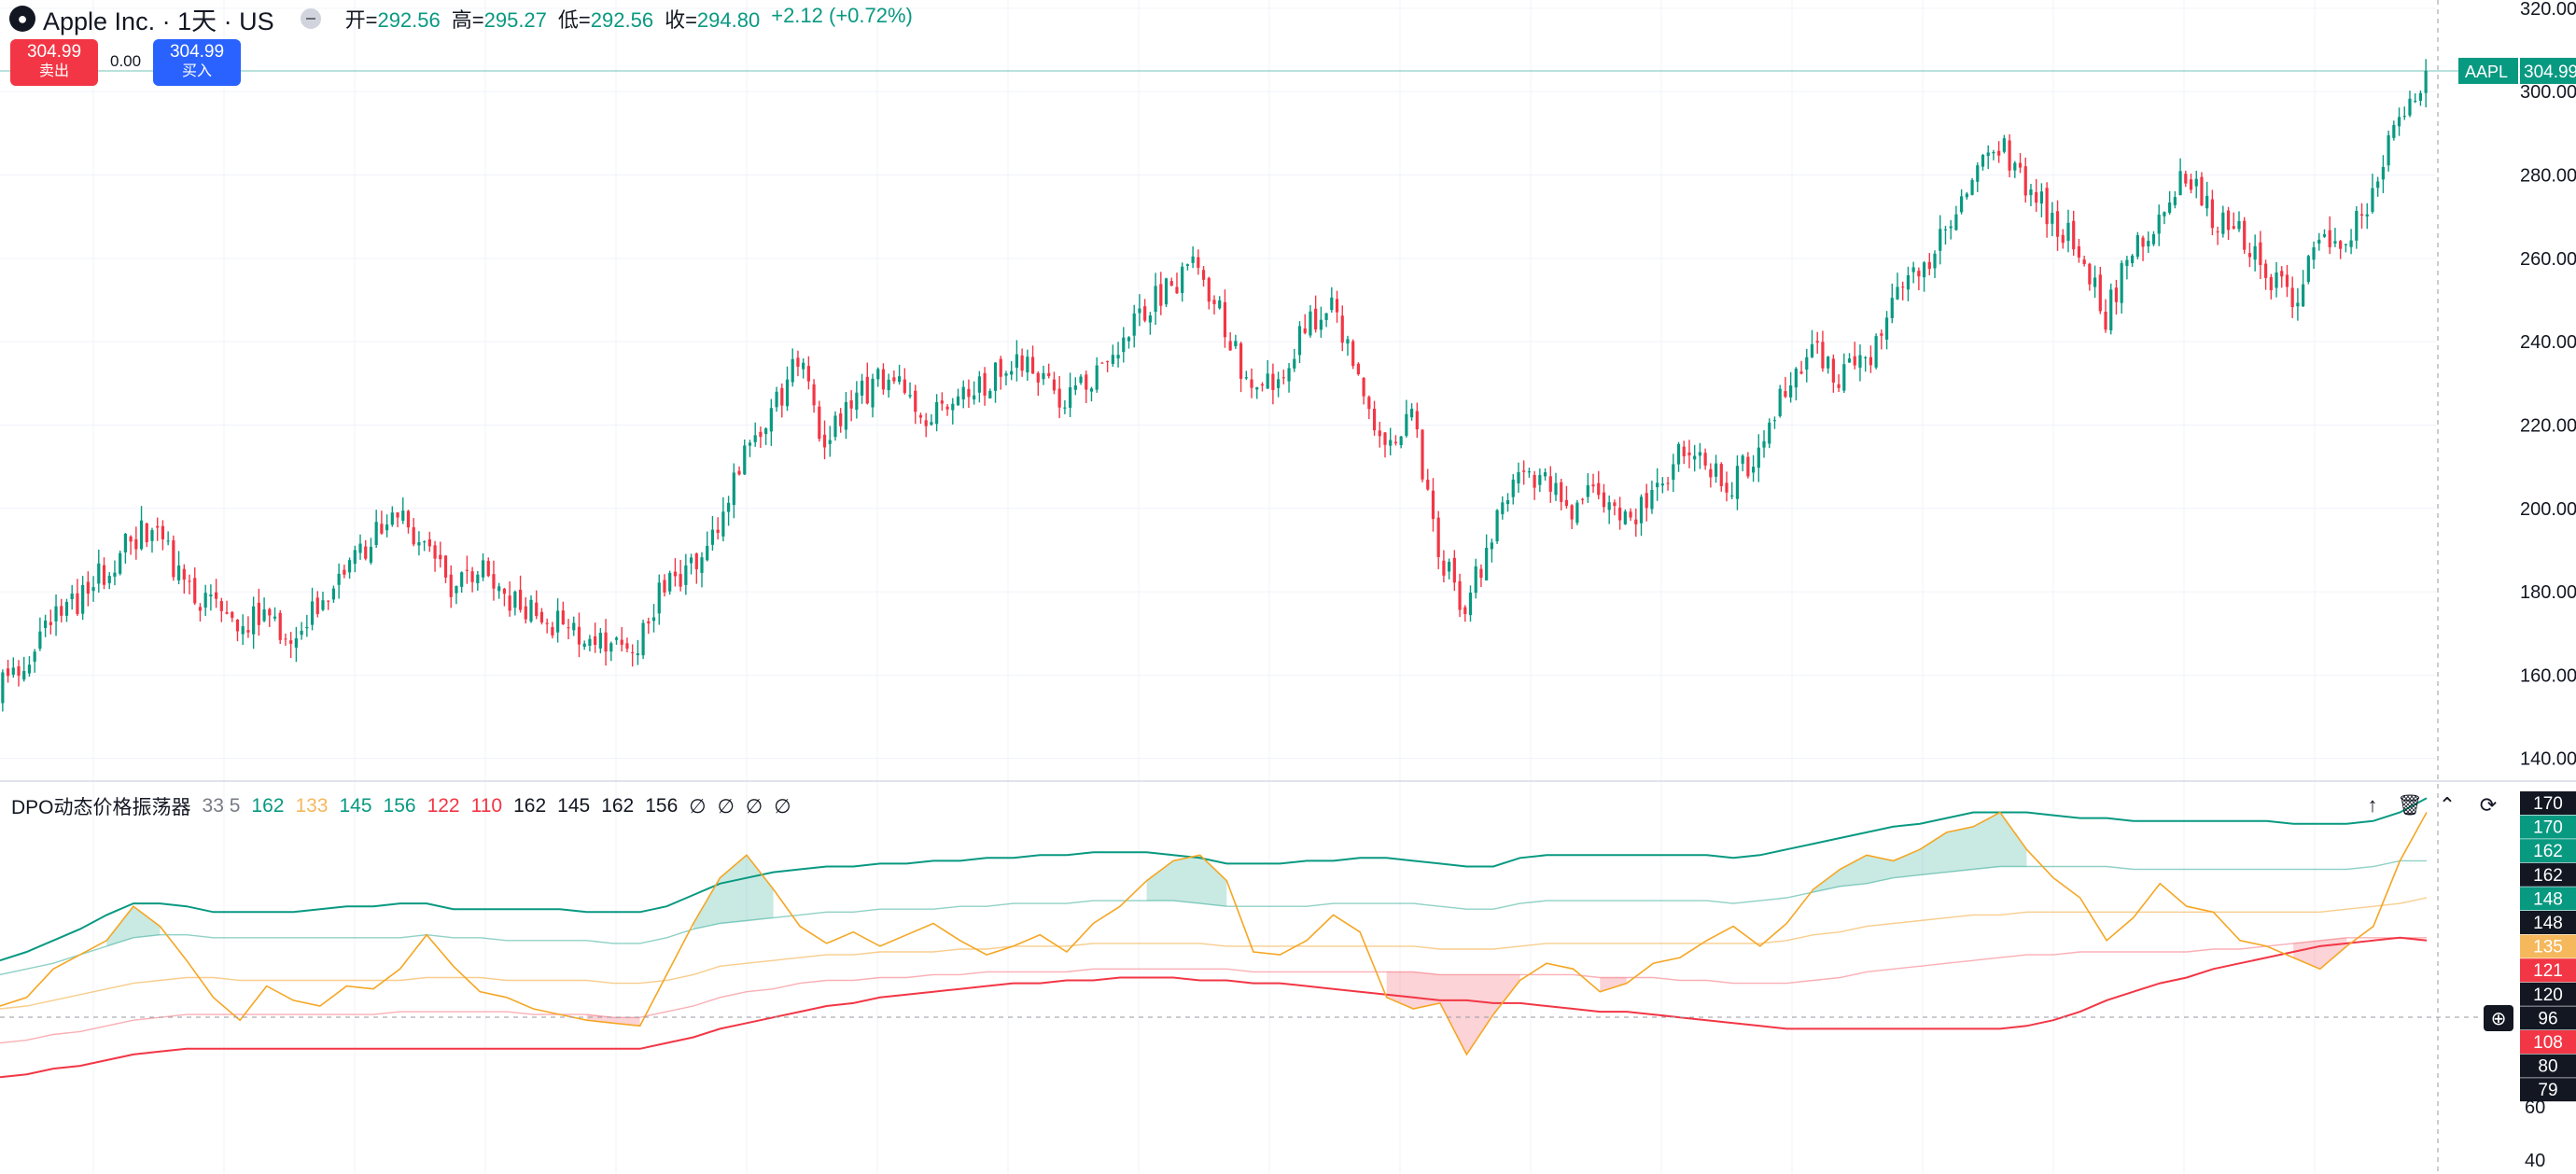 The image size is (2576, 1174). Describe the element at coordinates (2547, 1018) in the screenshot. I see `indicator-axis-label: 96` at that location.